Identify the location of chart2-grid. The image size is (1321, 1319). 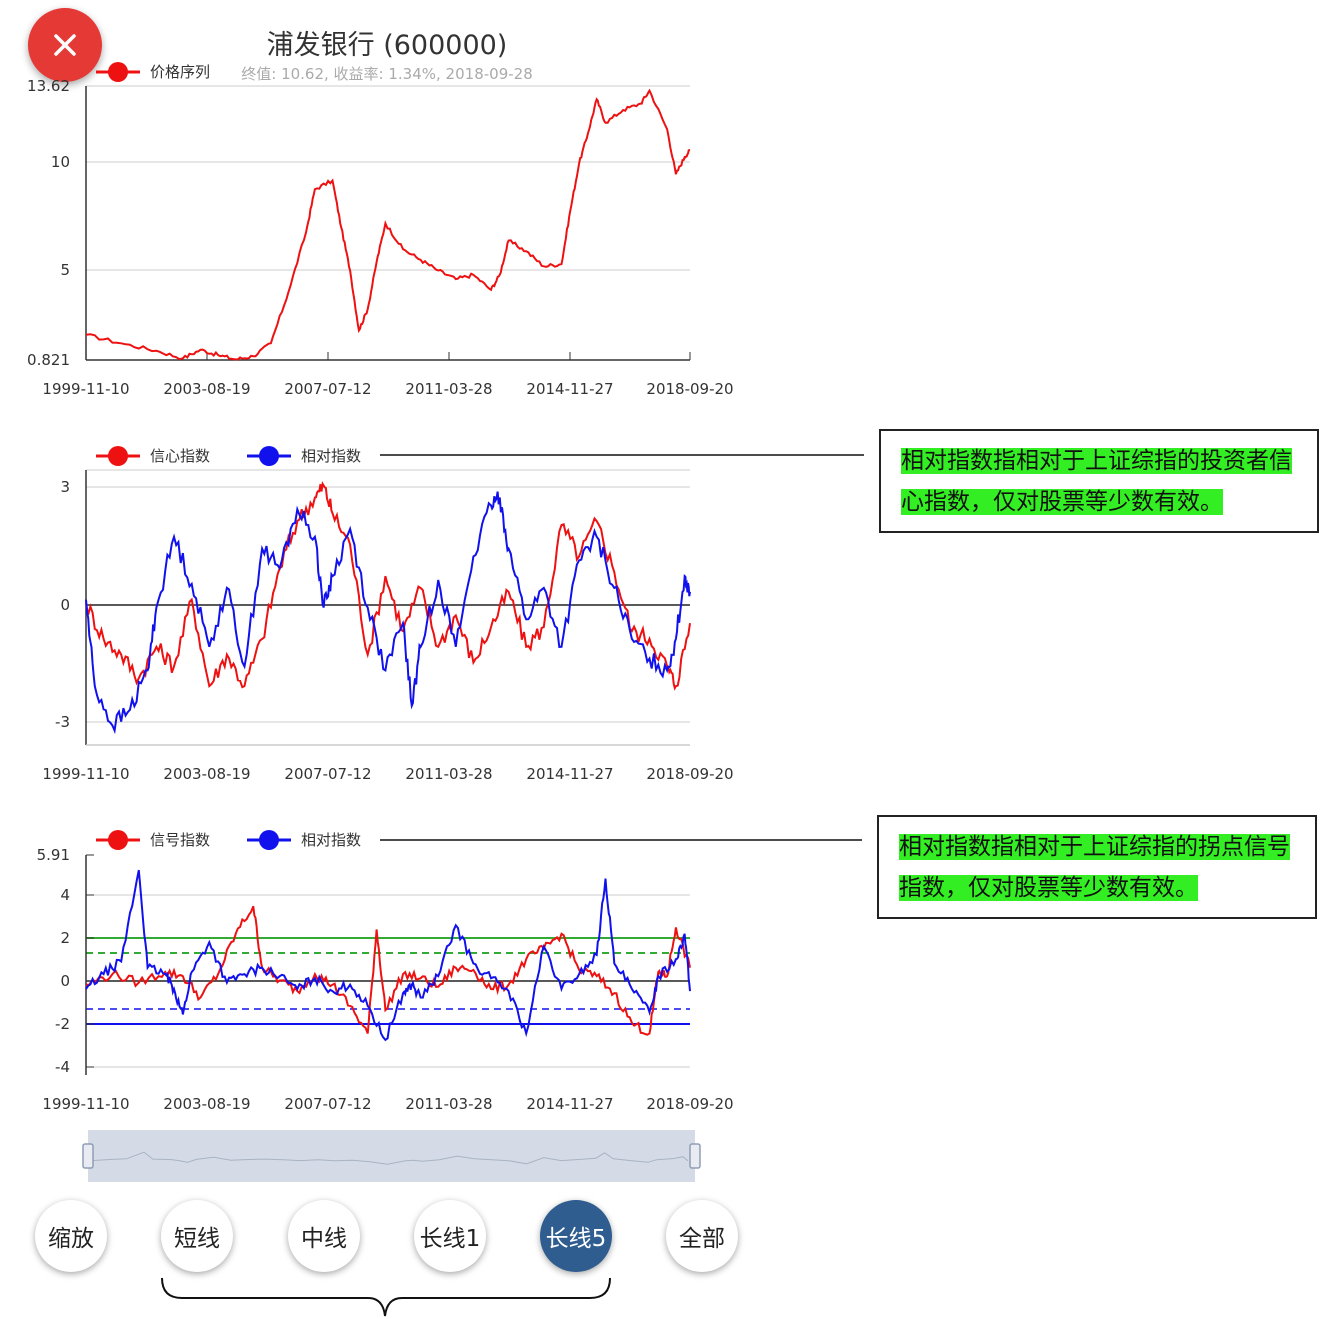
(388, 596).